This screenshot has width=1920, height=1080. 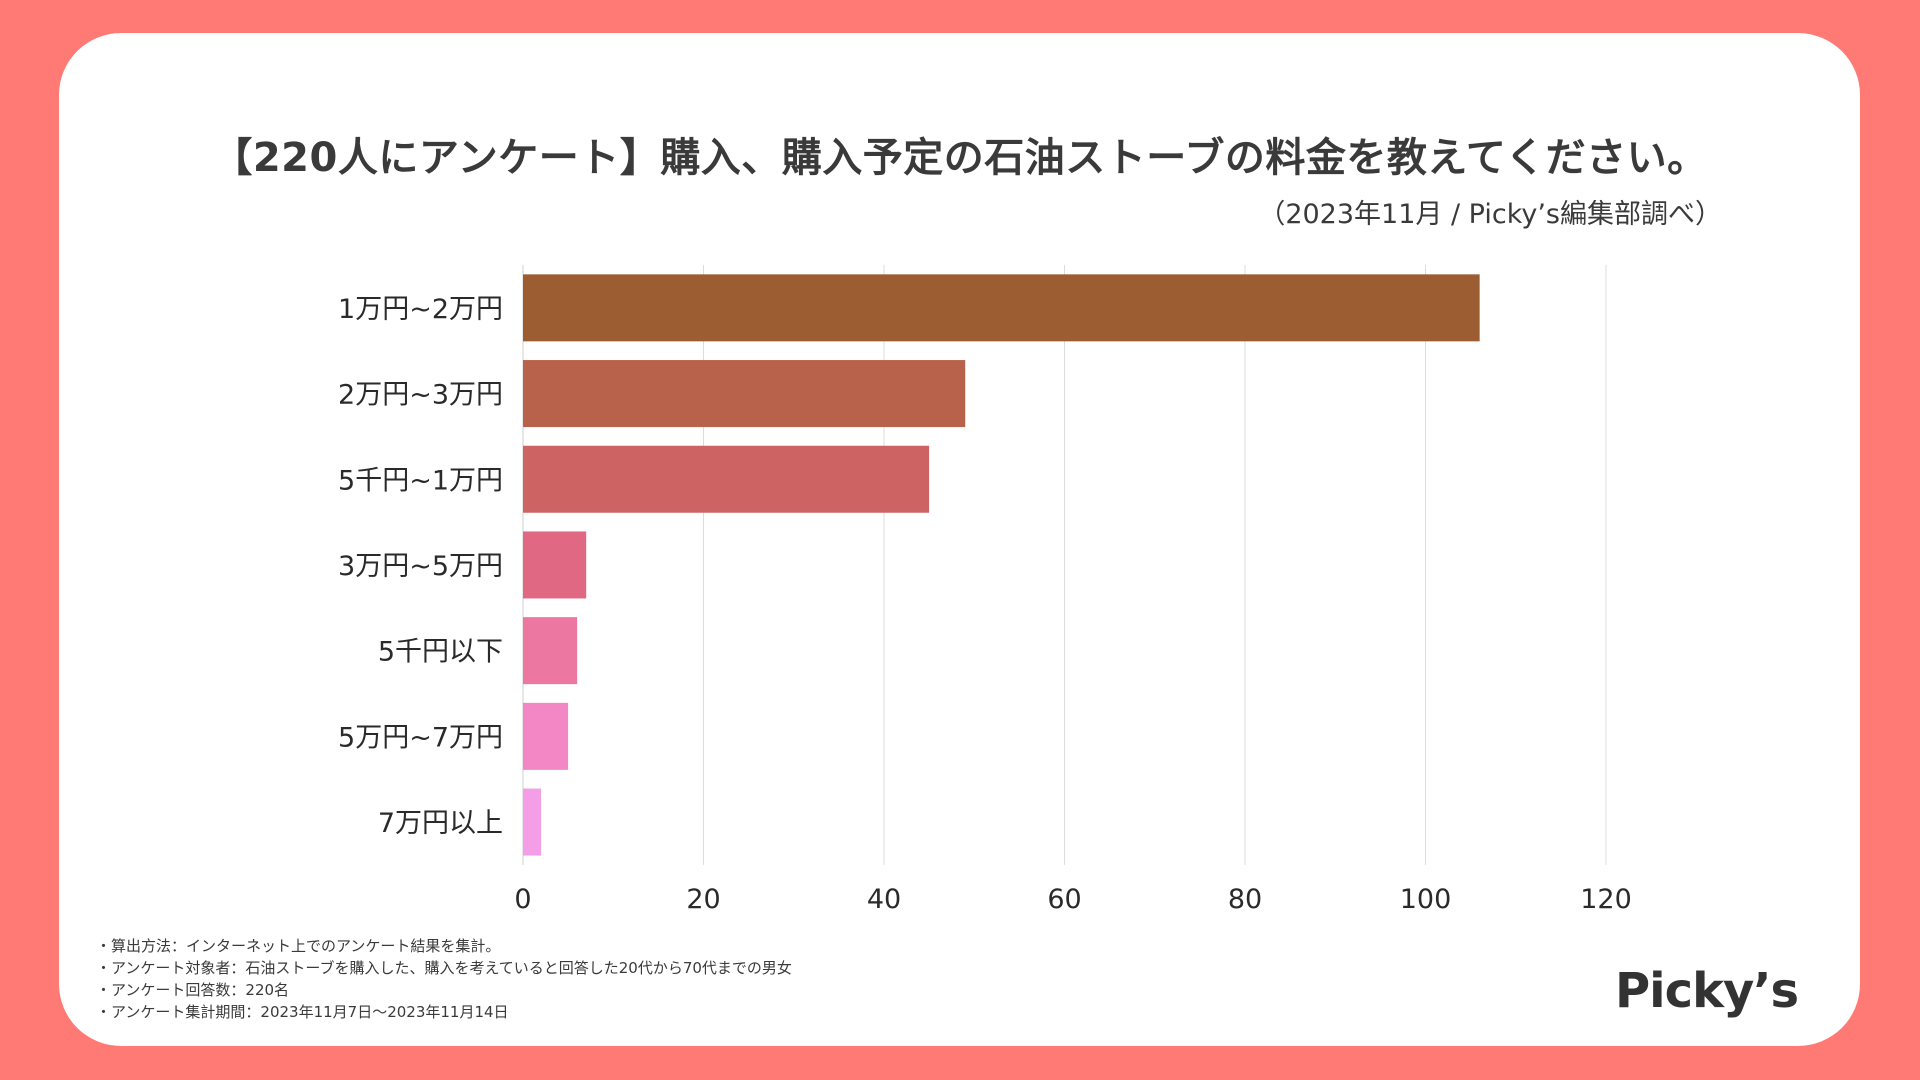 I want to click on x-tick-label-2: 40, so click(x=884, y=899).